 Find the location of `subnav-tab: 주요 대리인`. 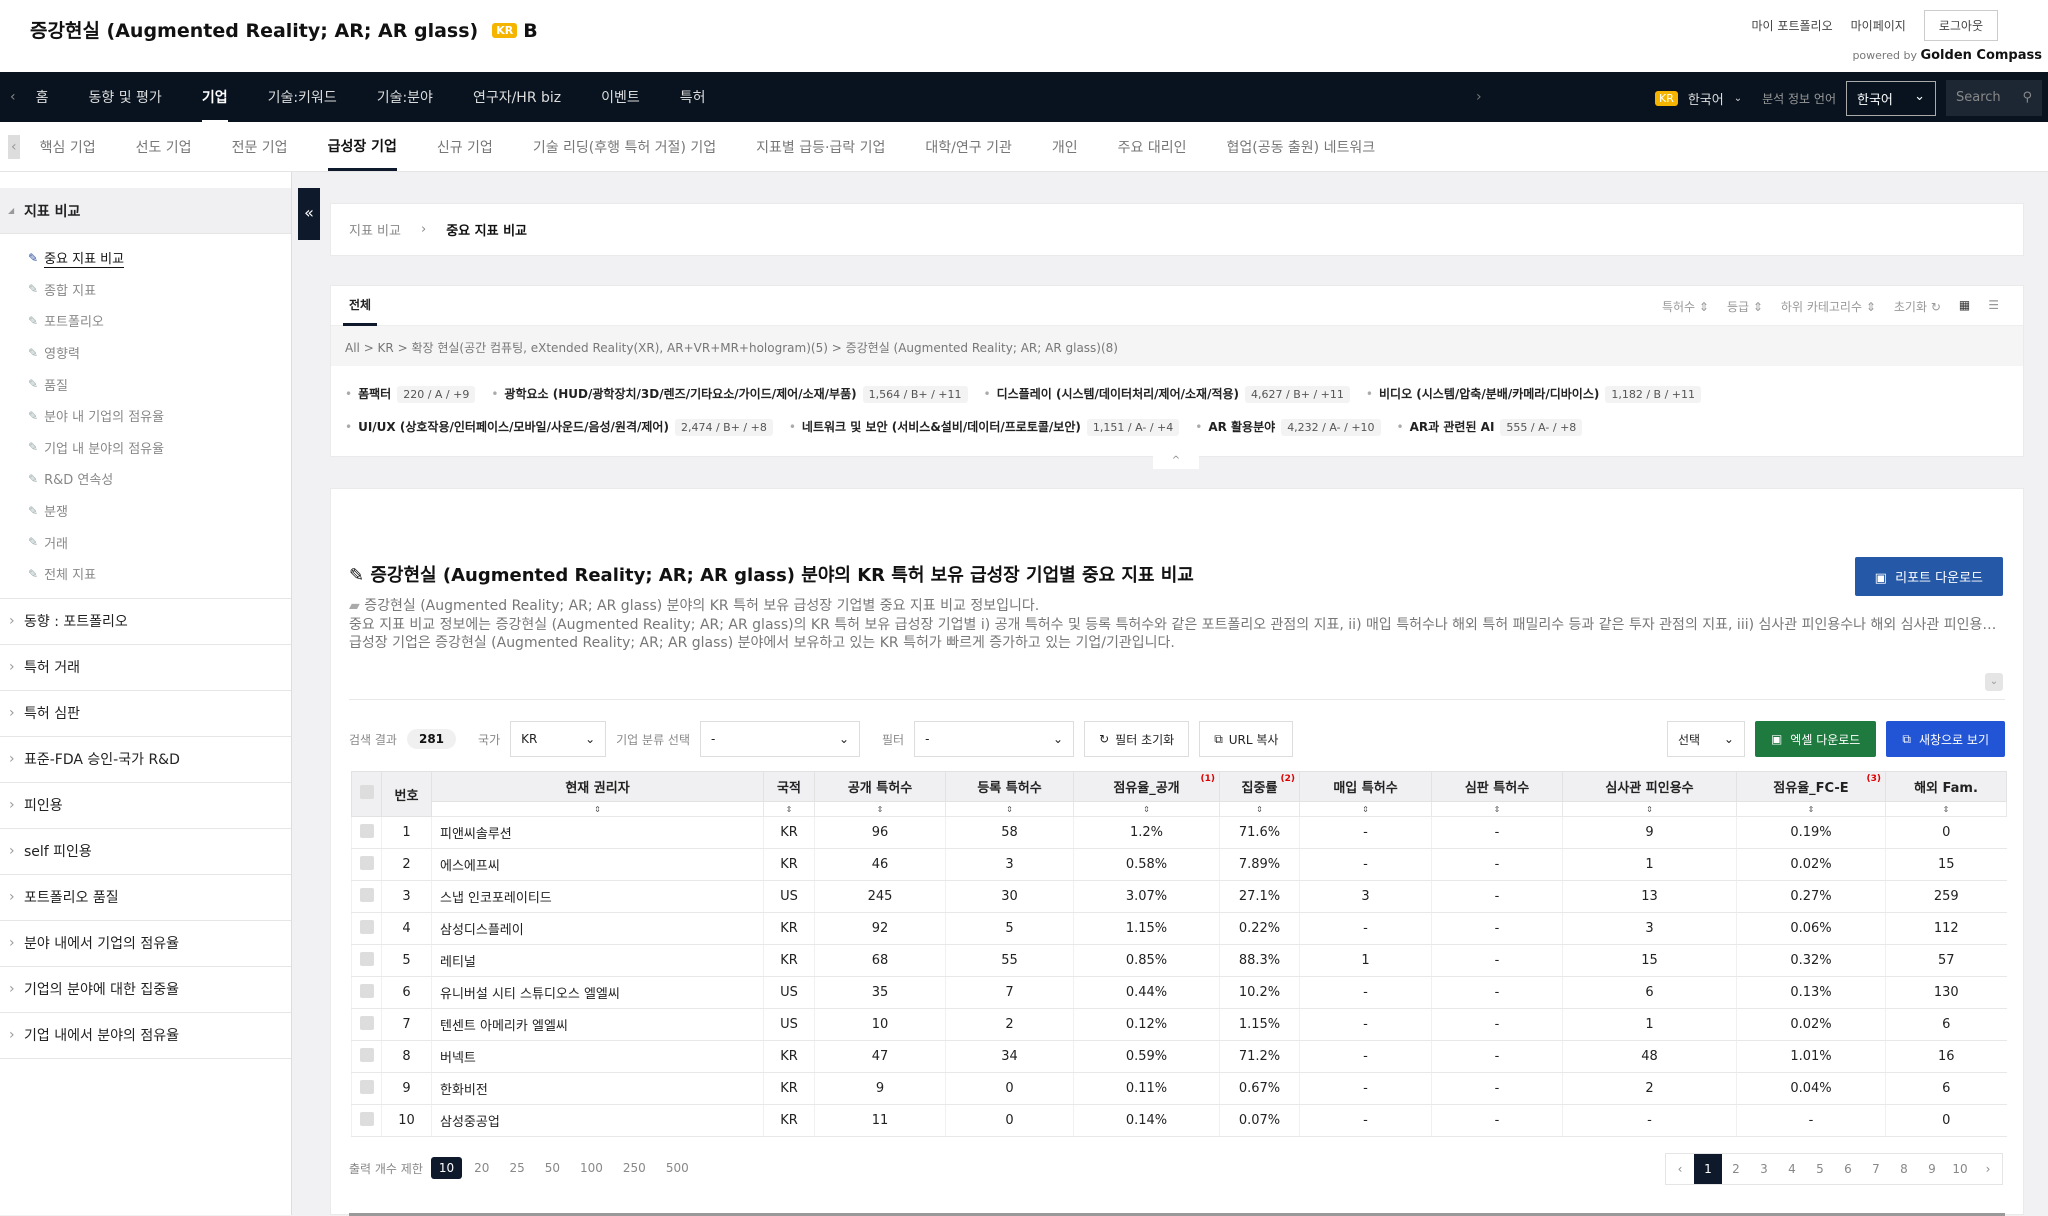

subnav-tab: 주요 대리인 is located at coordinates (1152, 147).